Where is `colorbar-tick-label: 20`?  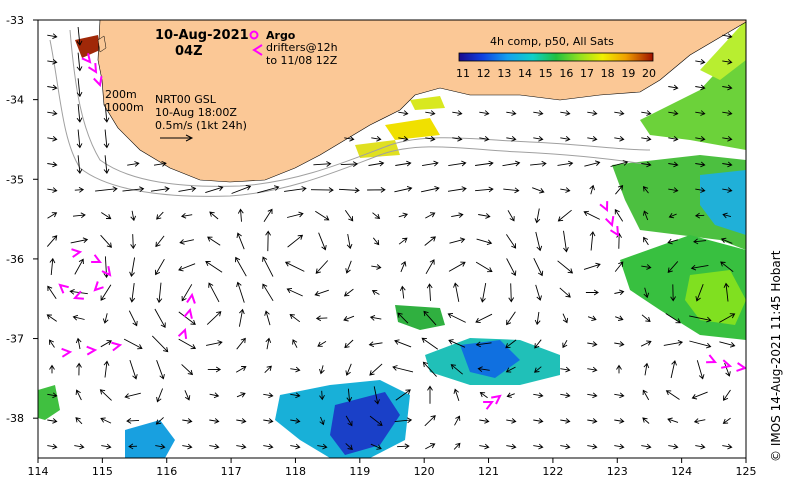
colorbar-tick-label: 20 is located at coordinates (649, 73).